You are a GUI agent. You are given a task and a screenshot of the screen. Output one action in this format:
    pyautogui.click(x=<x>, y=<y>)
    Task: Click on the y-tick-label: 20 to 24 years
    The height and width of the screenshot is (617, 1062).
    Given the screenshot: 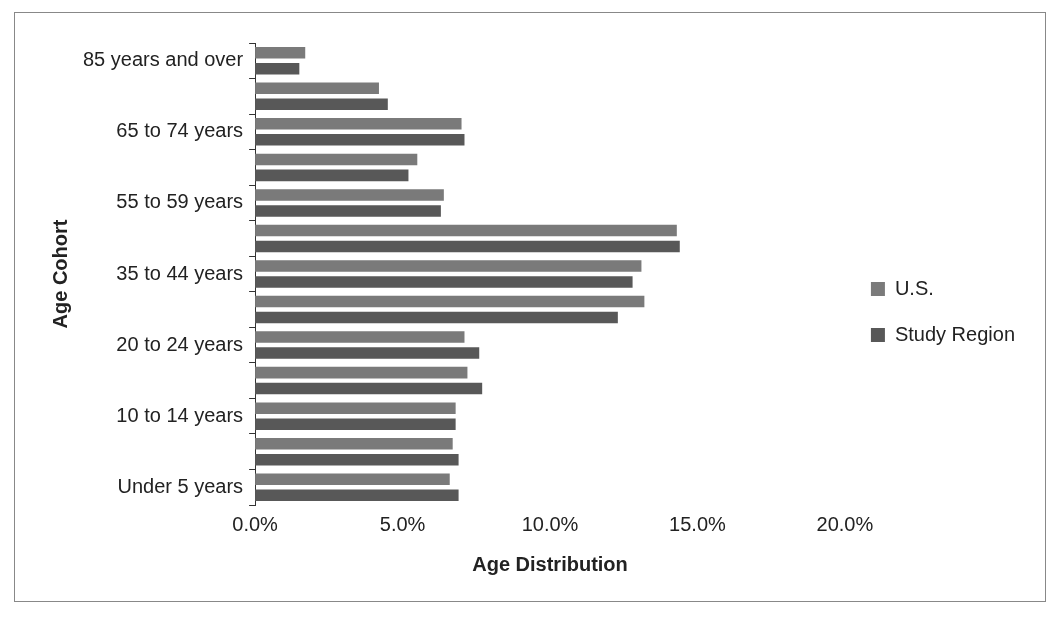 What is the action you would take?
    pyautogui.click(x=180, y=343)
    